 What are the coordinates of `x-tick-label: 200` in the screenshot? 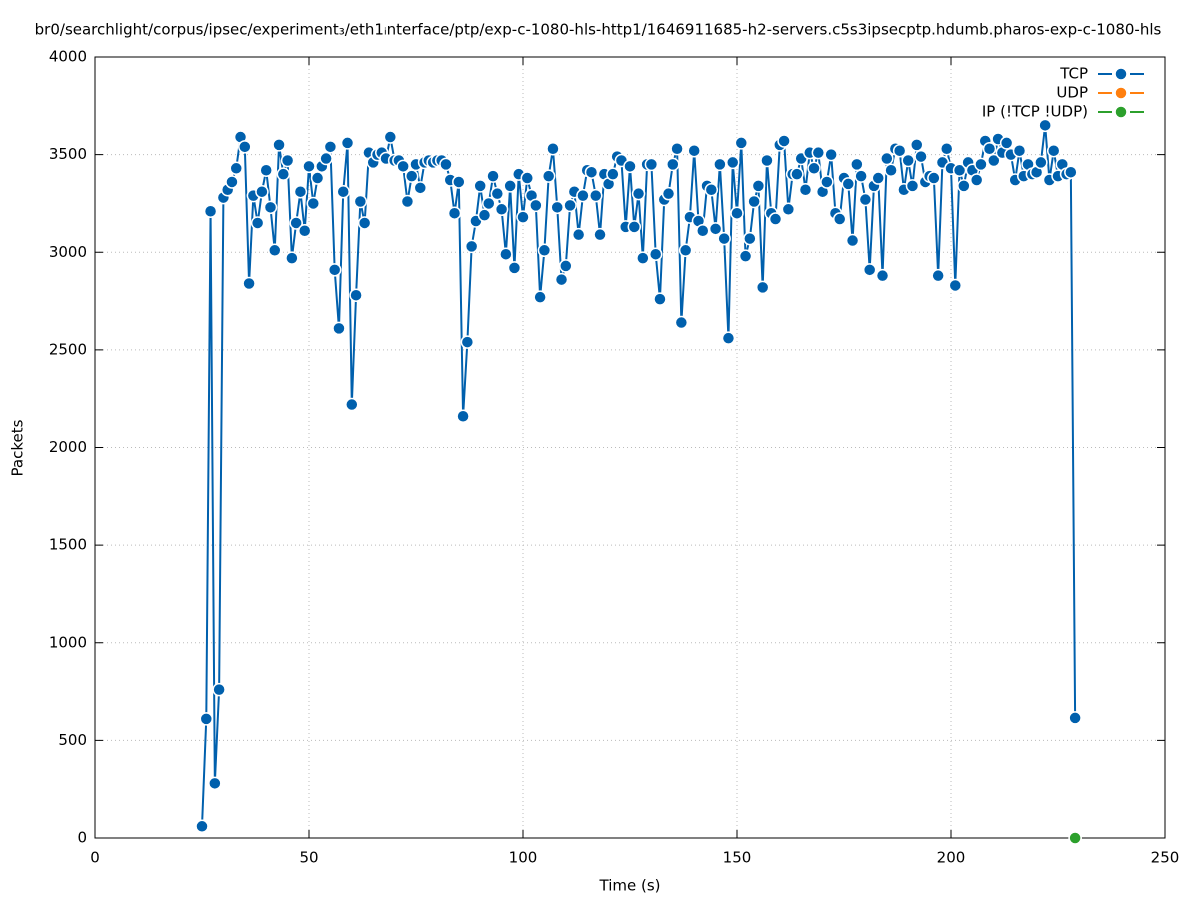 It's located at (951, 858).